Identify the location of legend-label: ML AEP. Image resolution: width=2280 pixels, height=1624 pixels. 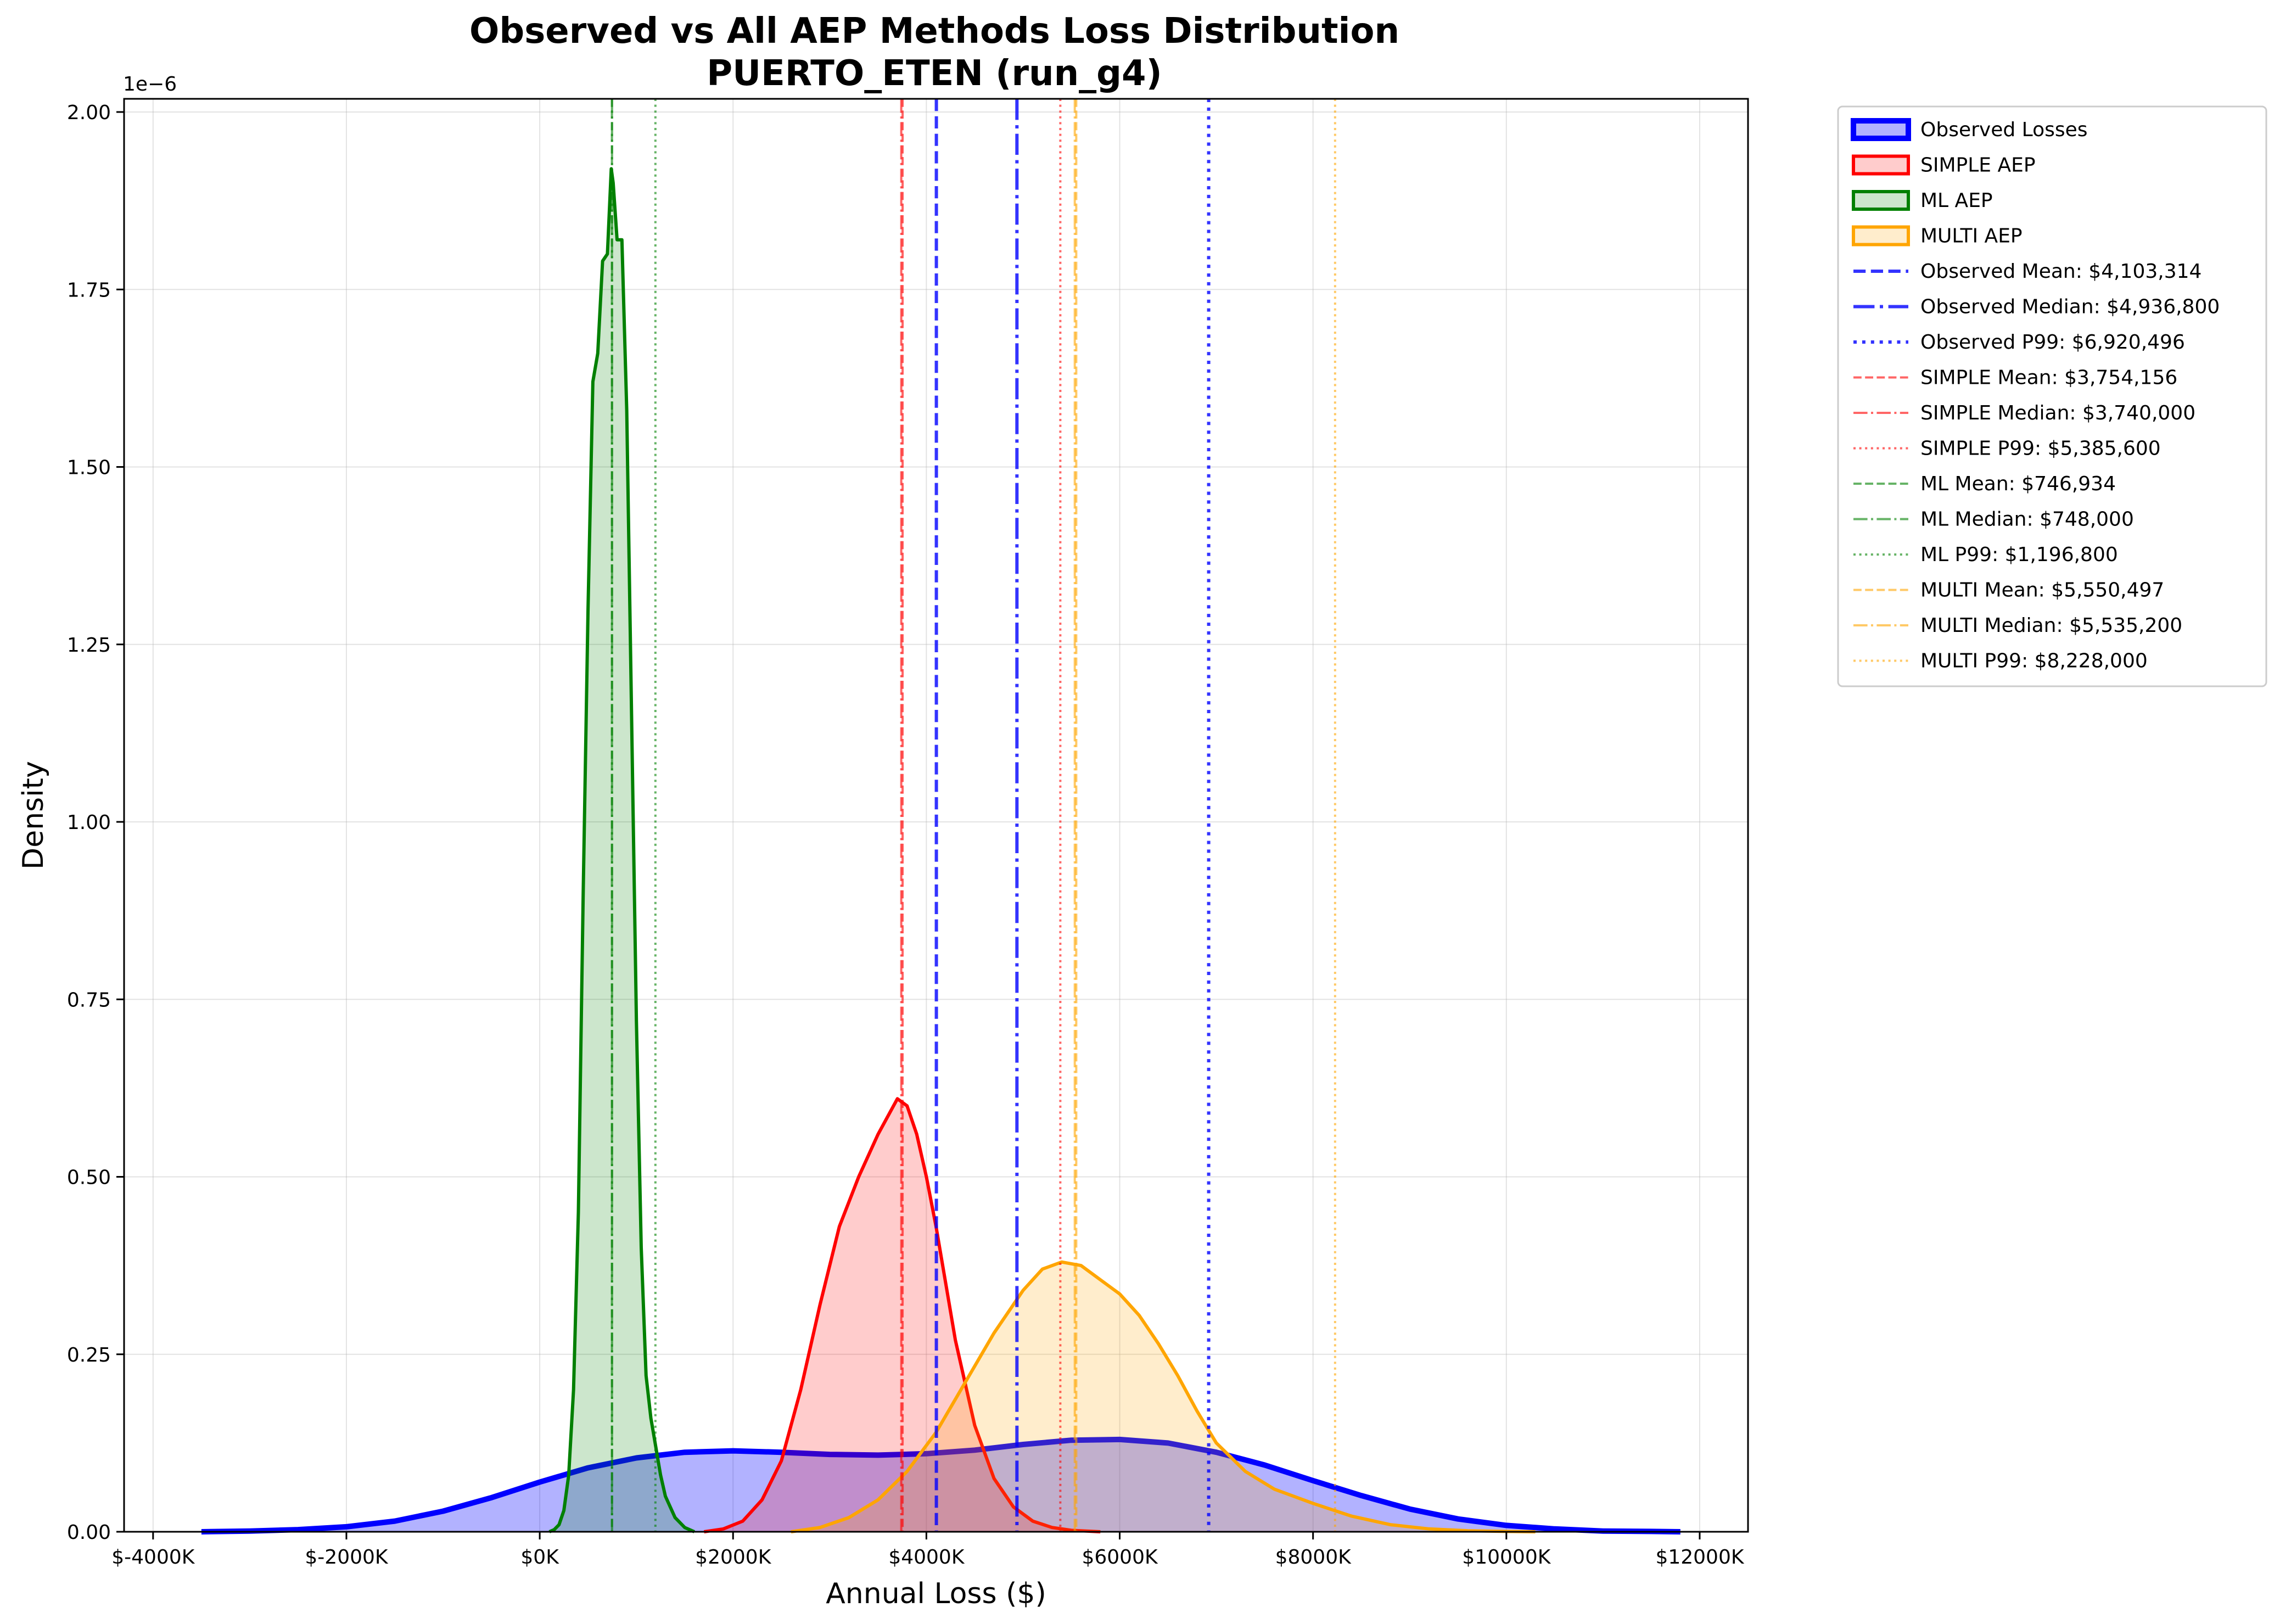
(1957, 200).